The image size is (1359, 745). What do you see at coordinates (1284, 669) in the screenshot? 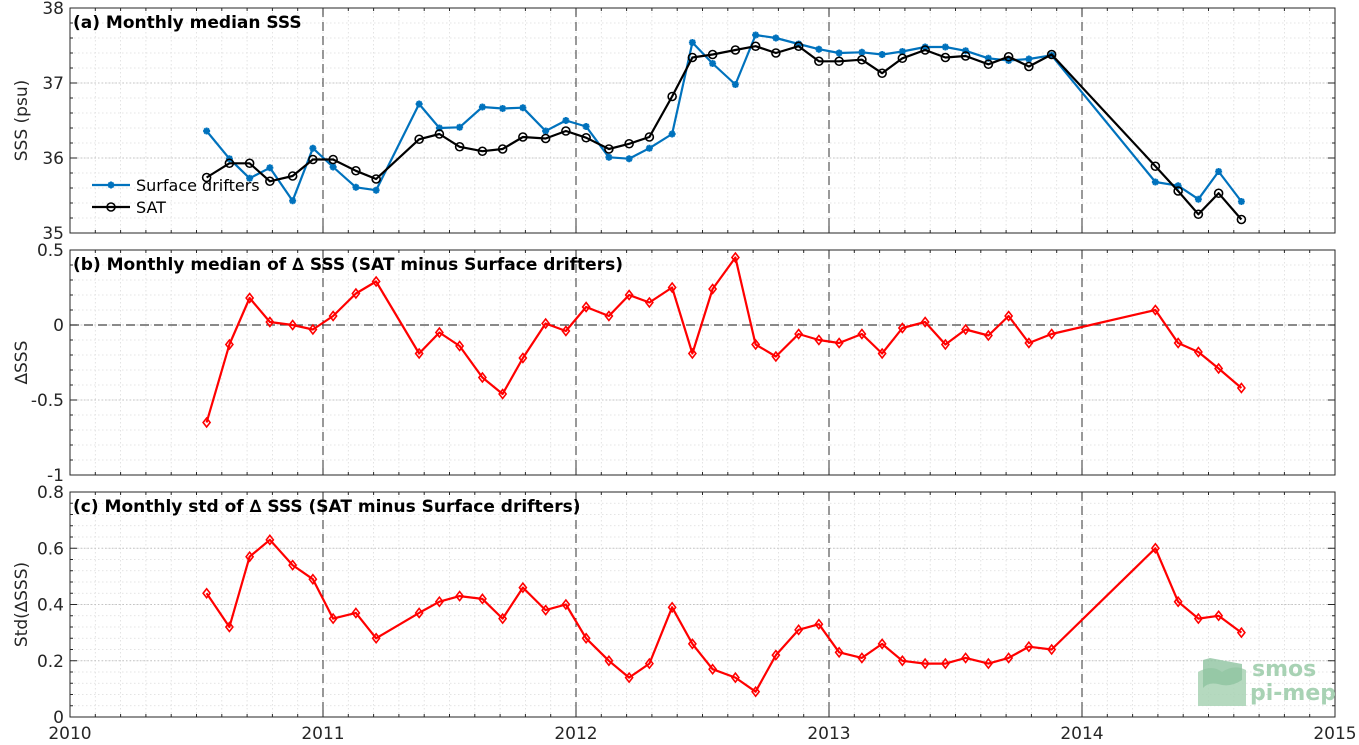
I see `logo-line-1: smos` at bounding box center [1284, 669].